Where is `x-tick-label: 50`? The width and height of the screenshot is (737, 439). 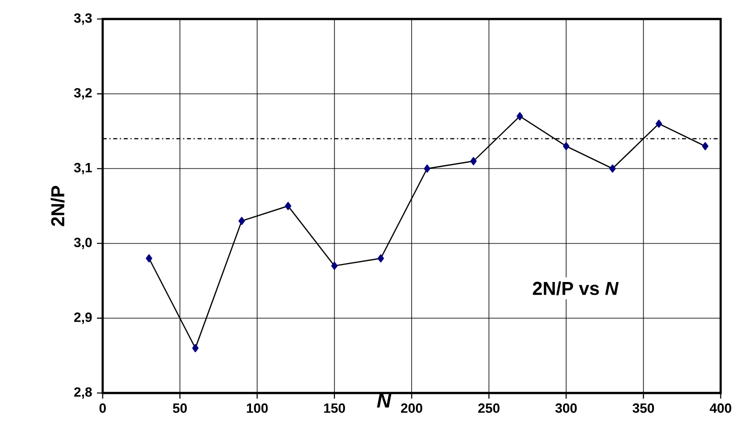
x-tick-label: 50 is located at coordinates (179, 408).